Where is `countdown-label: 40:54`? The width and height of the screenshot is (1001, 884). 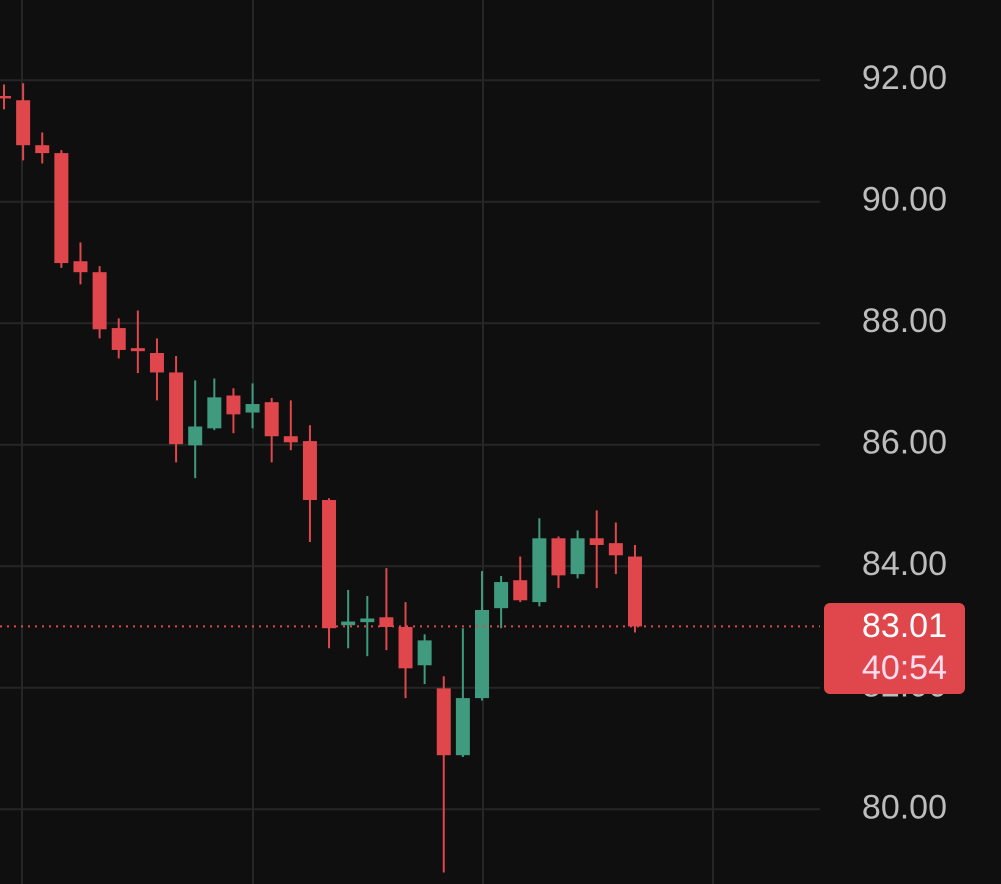
countdown-label: 40:54 is located at coordinates (904, 668).